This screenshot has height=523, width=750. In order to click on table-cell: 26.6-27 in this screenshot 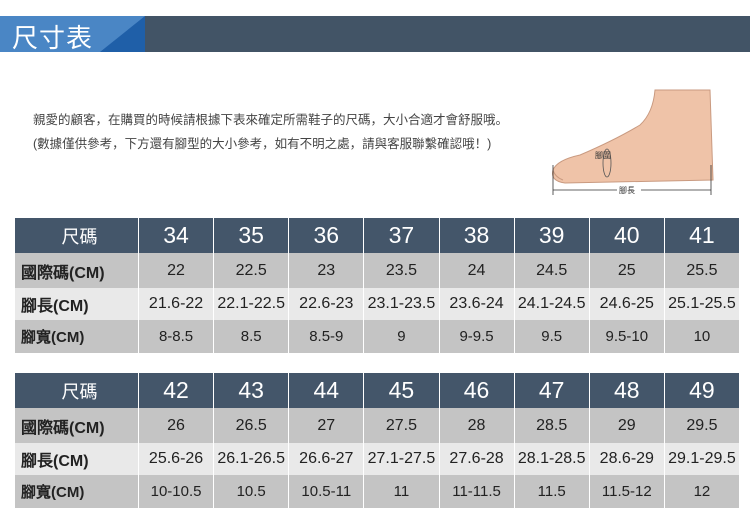, I will do `click(326, 459)`.